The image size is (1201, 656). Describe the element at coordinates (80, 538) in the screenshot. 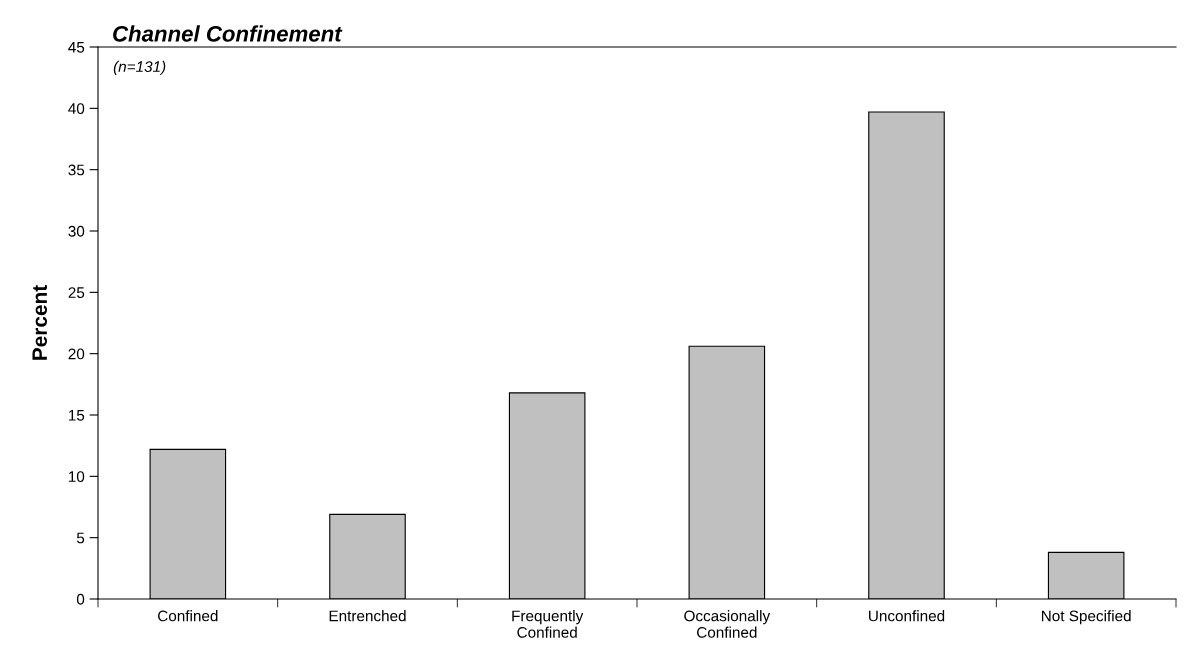

I see `y-tick-label: 5` at that location.